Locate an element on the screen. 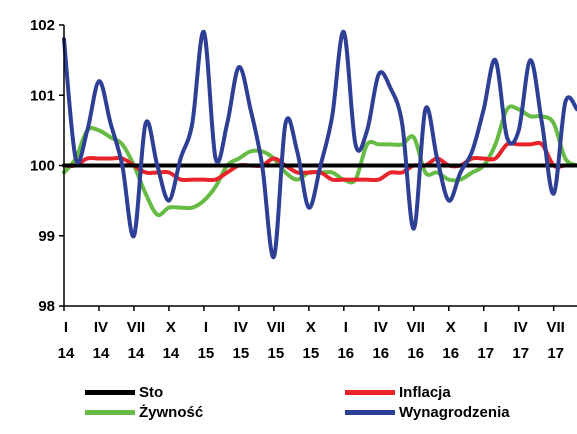 This screenshot has width=577, height=434. y-tick-label: 100 is located at coordinates (42, 166).